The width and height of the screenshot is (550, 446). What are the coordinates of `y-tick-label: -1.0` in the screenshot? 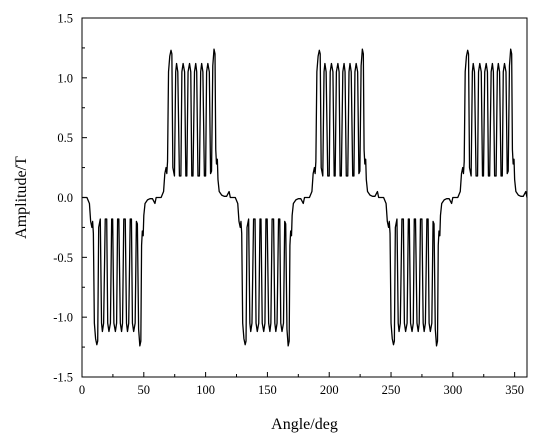 It's located at (63, 318).